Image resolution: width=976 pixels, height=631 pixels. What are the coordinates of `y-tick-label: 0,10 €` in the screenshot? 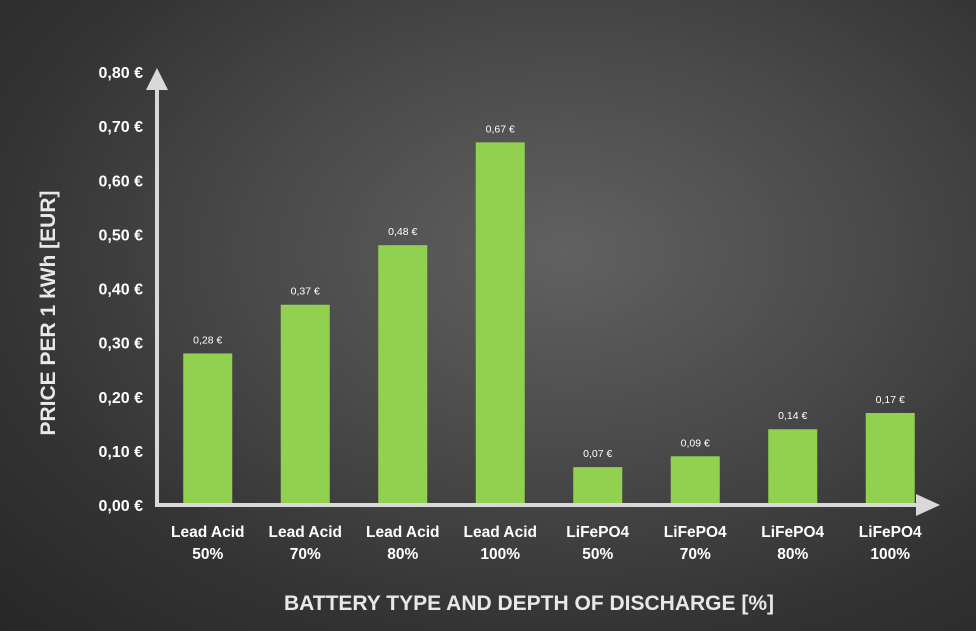 It's located at (121, 452).